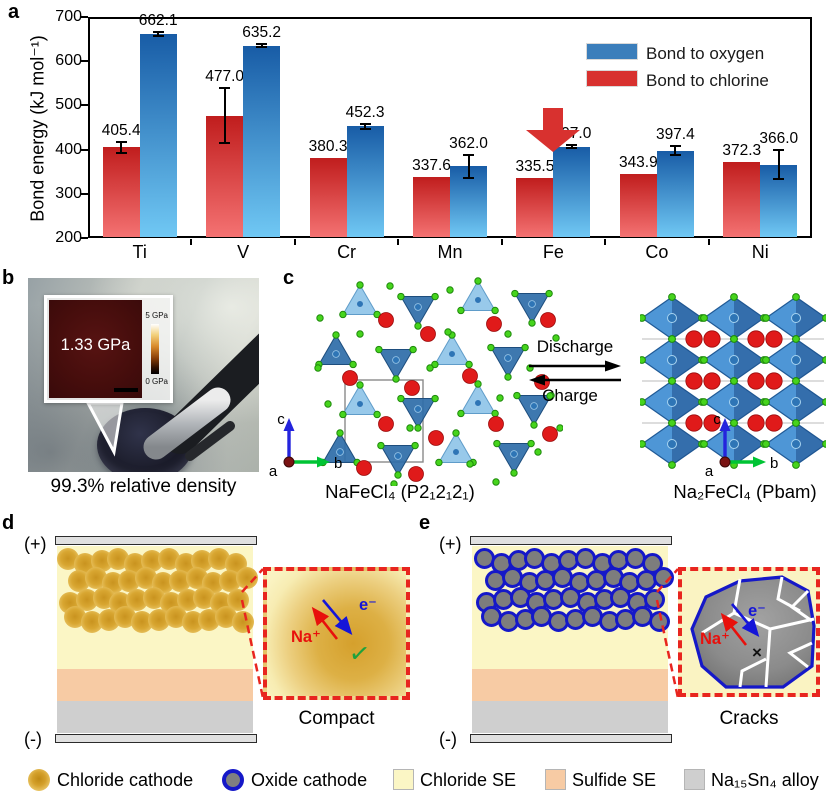 The image size is (826, 793). Describe the element at coordinates (14, 12) in the screenshot. I see `panel-a-label: a` at that location.